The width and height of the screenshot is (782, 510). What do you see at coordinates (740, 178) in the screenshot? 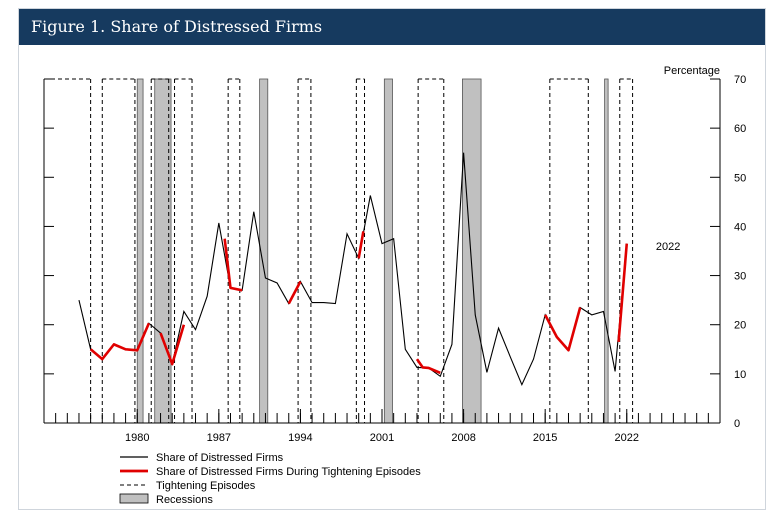
I see `y-tick-label-50: 50` at bounding box center [740, 178].